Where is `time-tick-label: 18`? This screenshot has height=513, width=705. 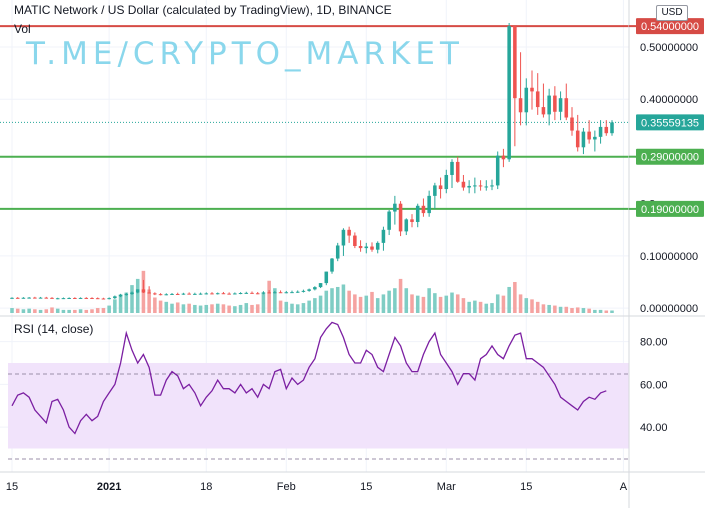 time-tick-label: 18 is located at coordinates (206, 487).